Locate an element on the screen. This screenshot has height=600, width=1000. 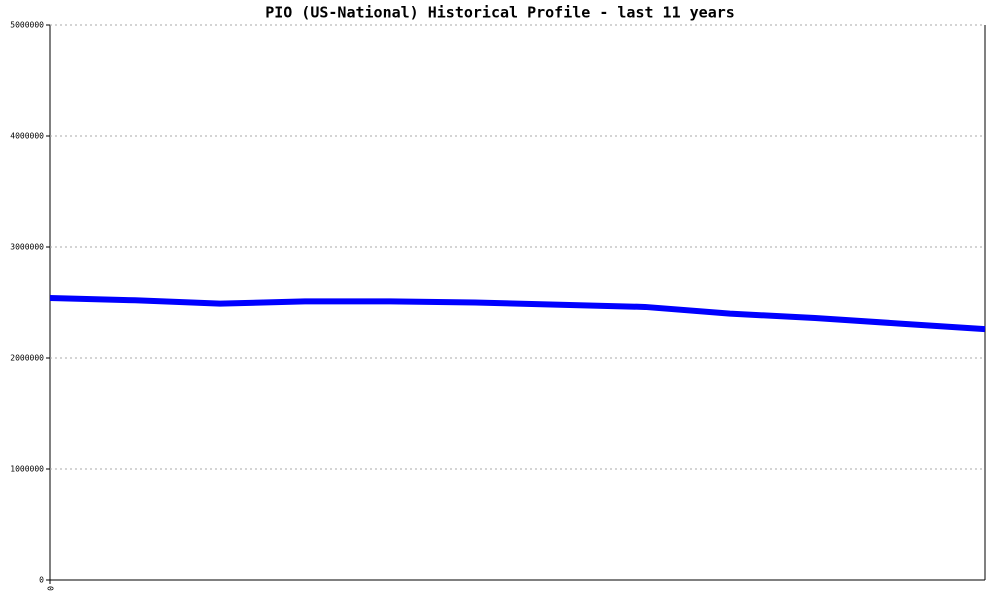
x-tick-label: 0 is located at coordinates (50, 588).